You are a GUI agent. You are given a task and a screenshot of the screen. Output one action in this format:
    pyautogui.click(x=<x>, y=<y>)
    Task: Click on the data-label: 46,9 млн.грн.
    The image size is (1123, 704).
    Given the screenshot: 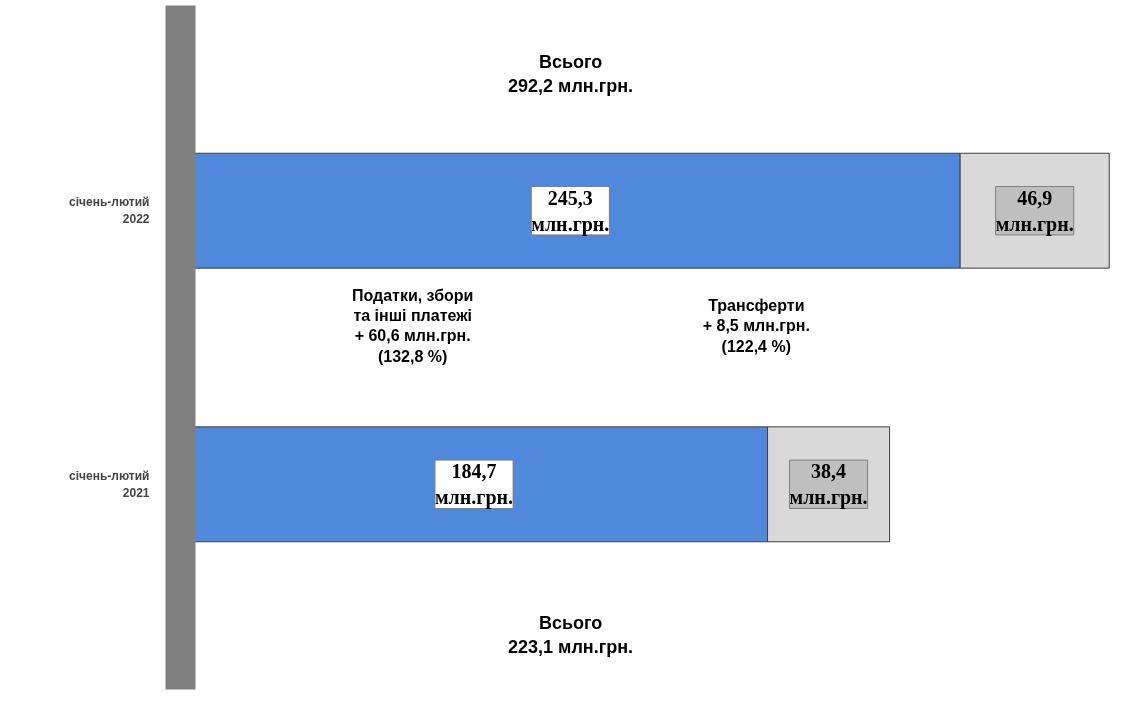 What is the action you would take?
    pyautogui.click(x=1034, y=211)
    